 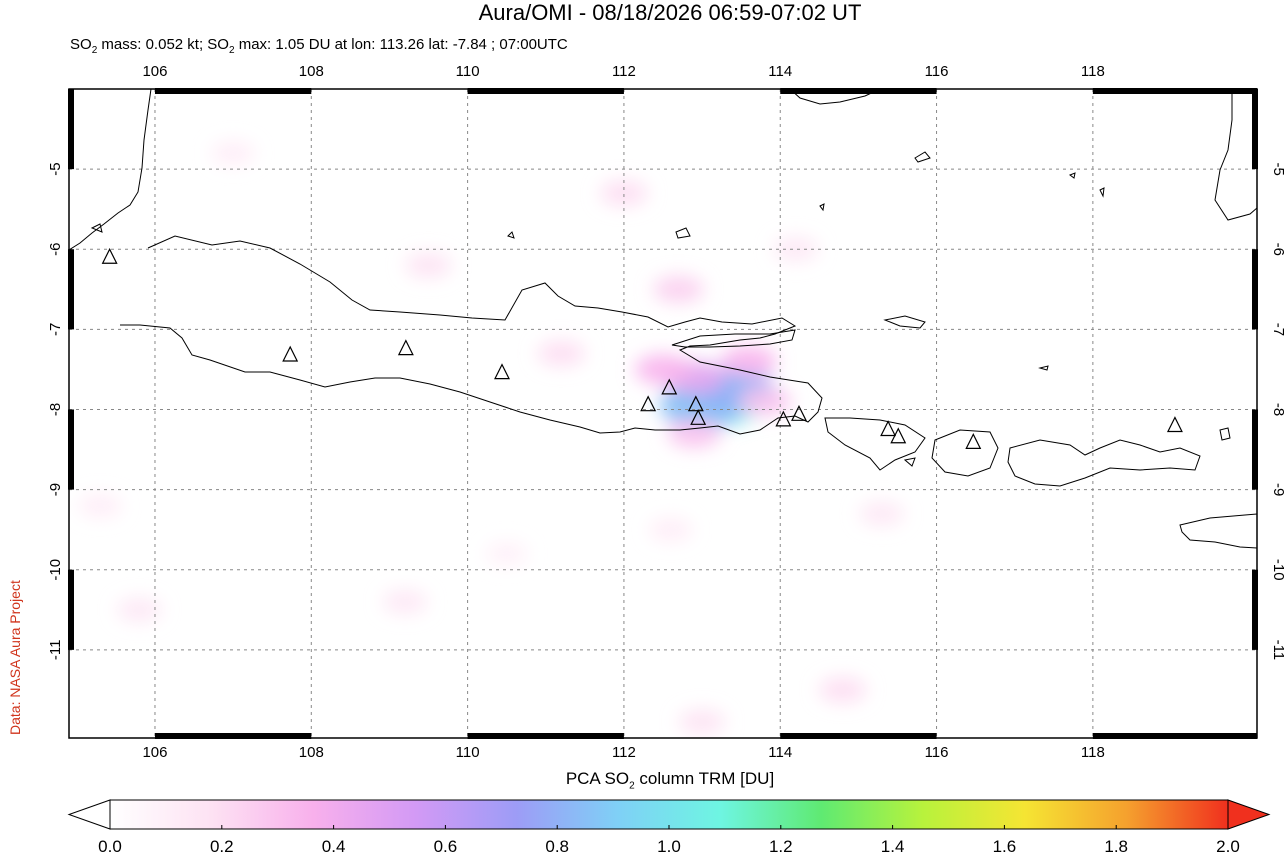 What do you see at coordinates (1235, 155) in the screenshot?
I see `coast-sulawesi` at bounding box center [1235, 155].